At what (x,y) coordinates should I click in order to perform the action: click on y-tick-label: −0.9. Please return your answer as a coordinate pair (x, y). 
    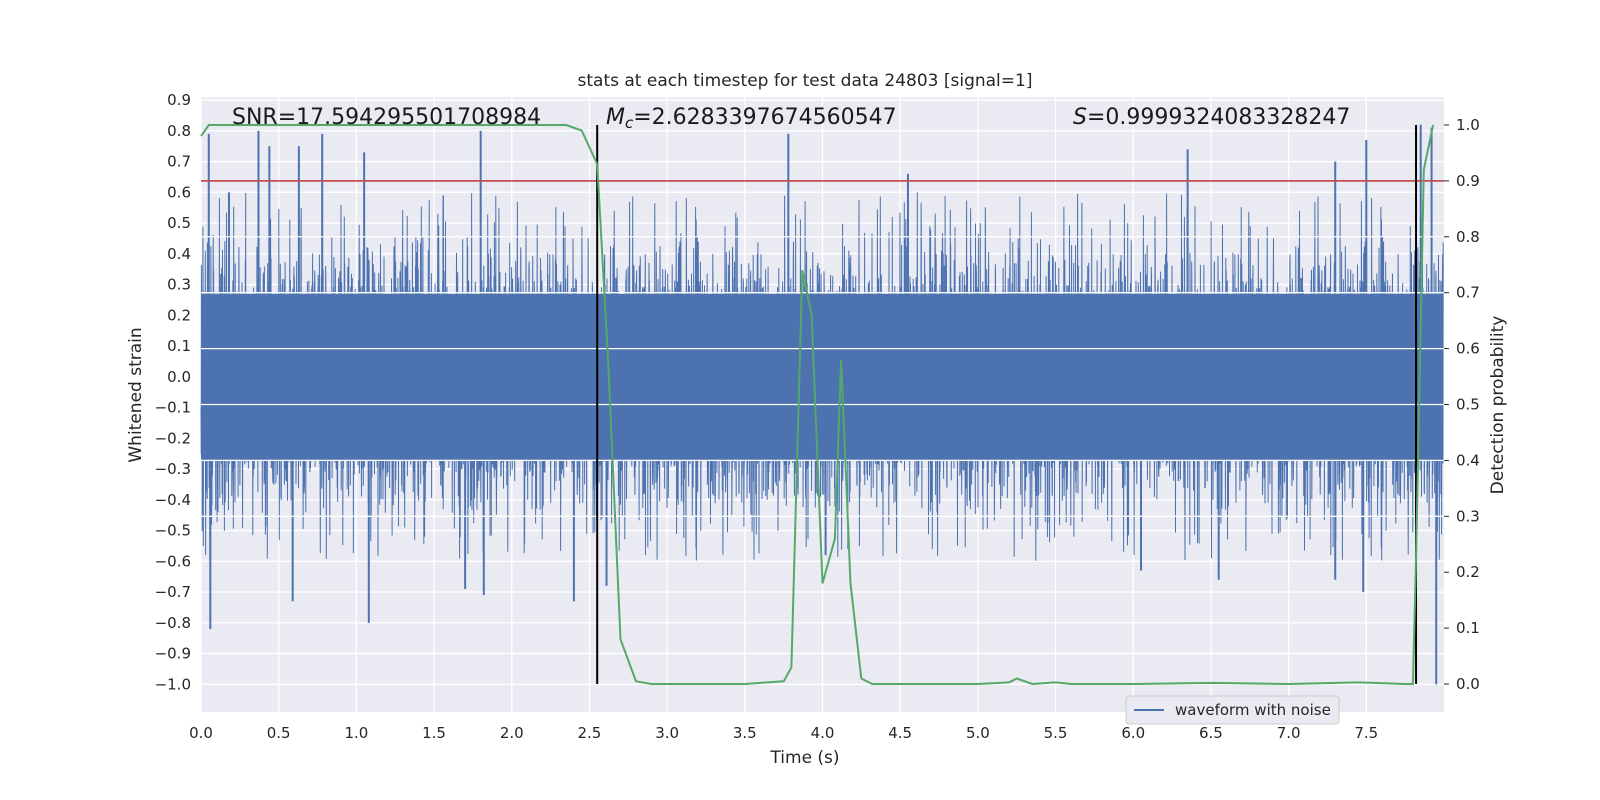
    Looking at the image, I should click on (173, 654).